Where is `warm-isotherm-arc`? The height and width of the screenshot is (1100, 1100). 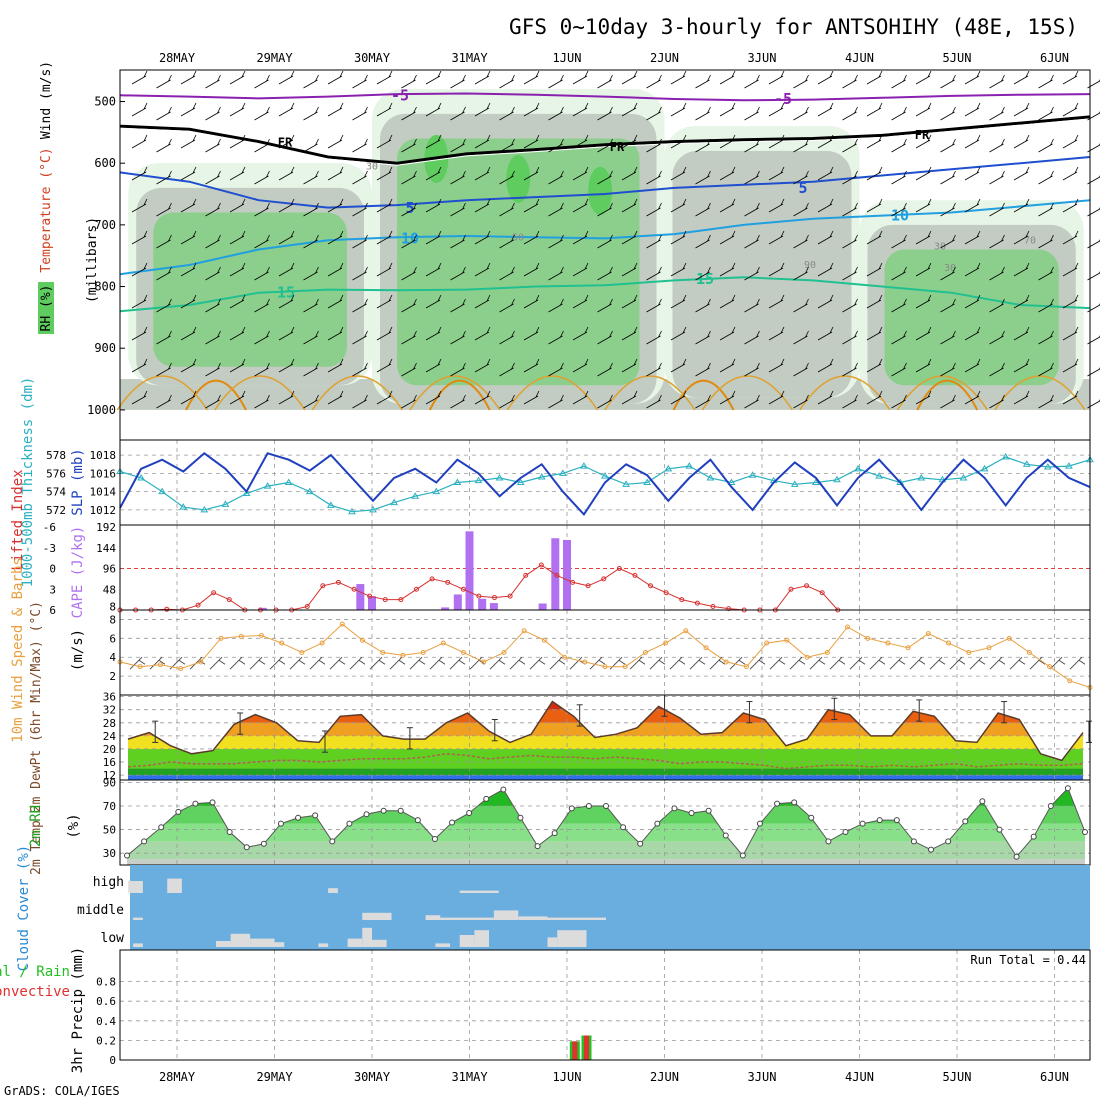 warm-isotherm-arc is located at coordinates (162, 393).